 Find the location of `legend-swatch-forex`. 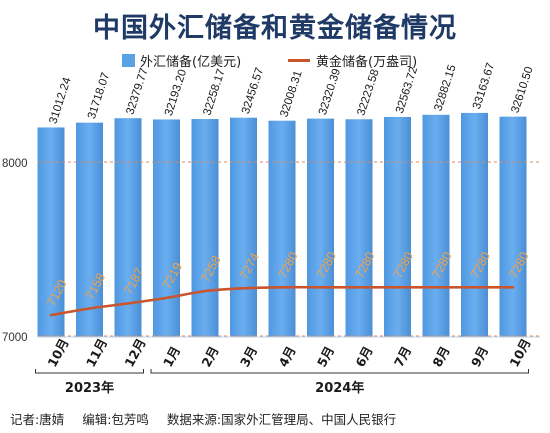

legend-swatch-forex is located at coordinates (128, 60).